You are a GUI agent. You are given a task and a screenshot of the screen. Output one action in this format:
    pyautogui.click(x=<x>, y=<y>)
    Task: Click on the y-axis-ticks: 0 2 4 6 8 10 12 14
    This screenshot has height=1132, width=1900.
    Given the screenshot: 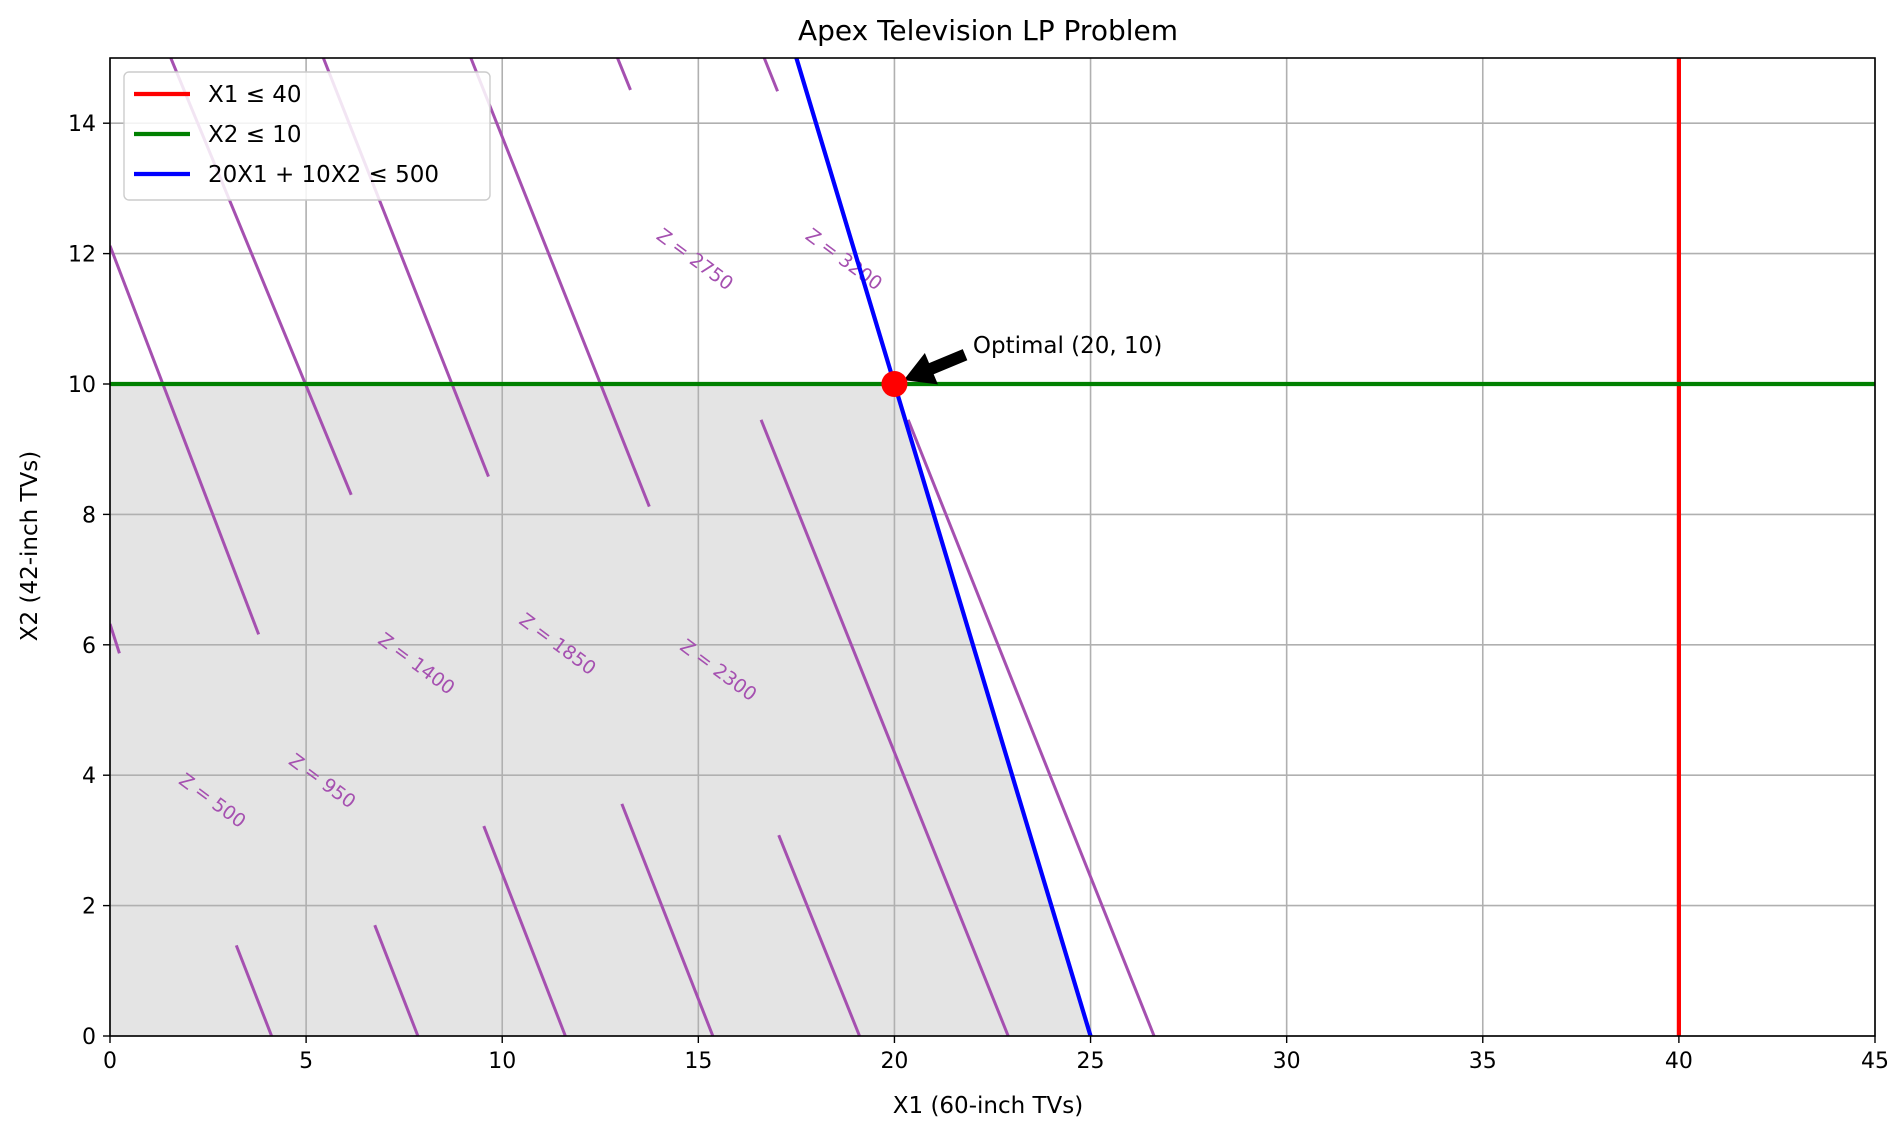 What is the action you would take?
    pyautogui.click(x=89, y=581)
    